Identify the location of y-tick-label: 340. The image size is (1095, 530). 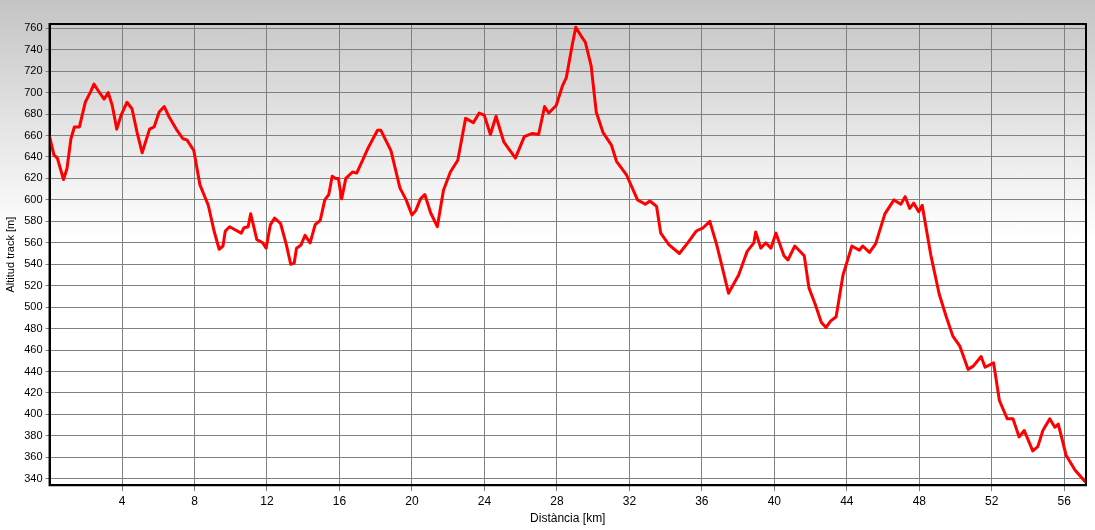
(33, 477).